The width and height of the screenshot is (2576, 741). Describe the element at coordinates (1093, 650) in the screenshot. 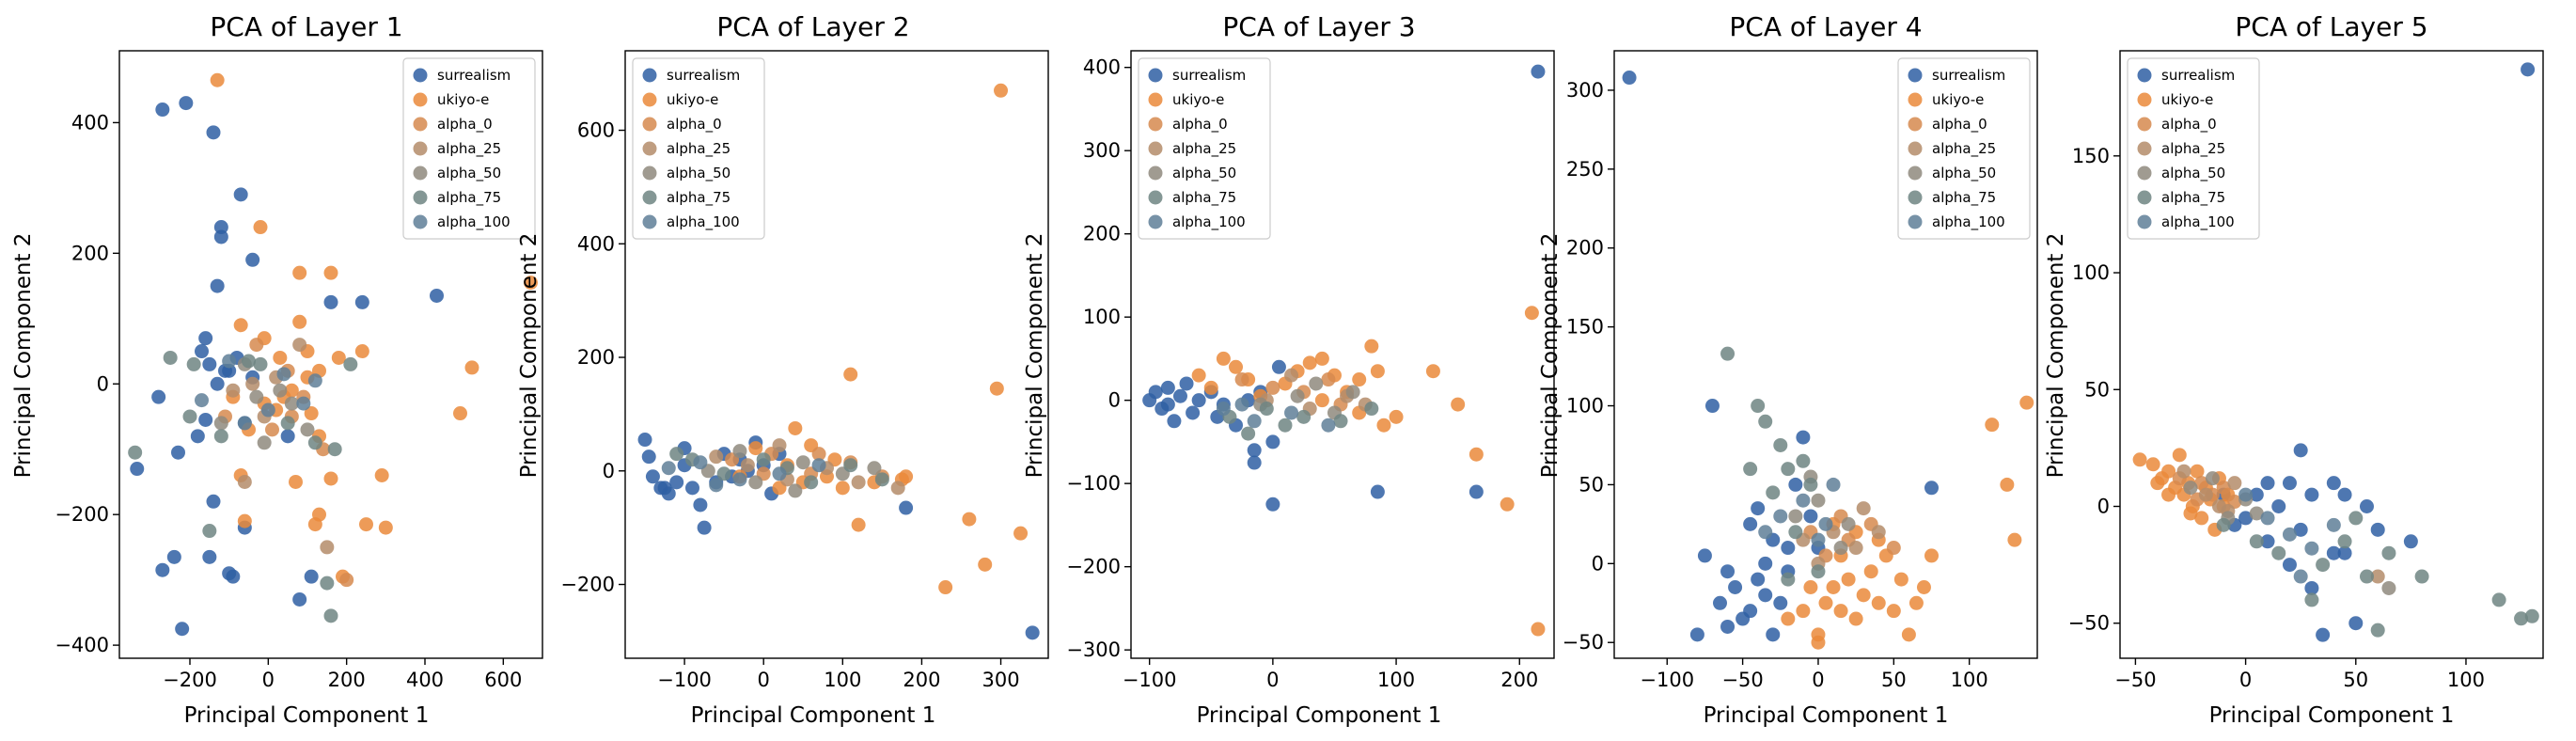

I see `y-tick-label: −300` at that location.